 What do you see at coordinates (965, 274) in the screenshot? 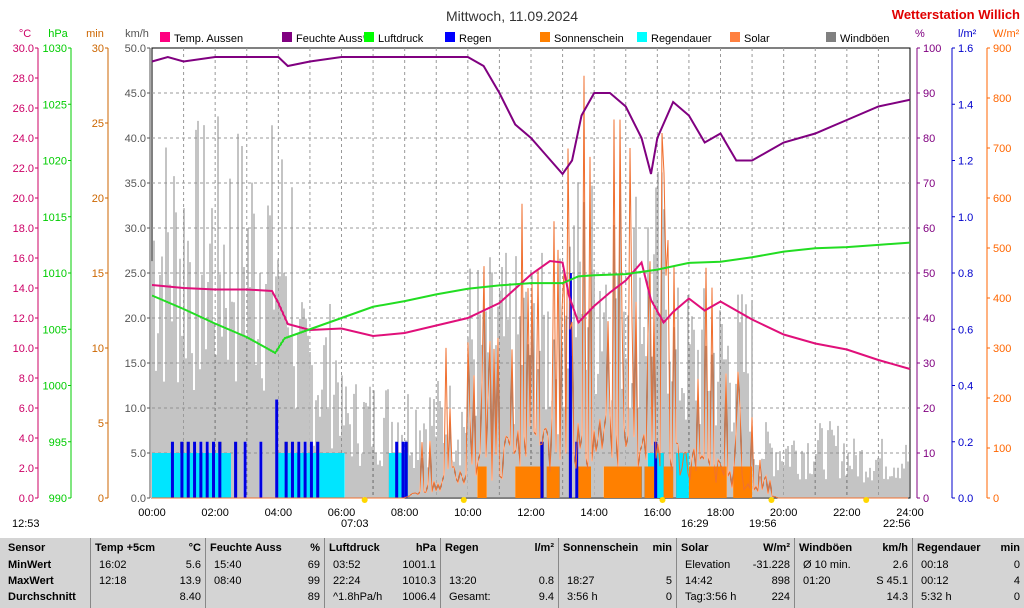
I see `right-axis-label: 0.8` at bounding box center [965, 274].